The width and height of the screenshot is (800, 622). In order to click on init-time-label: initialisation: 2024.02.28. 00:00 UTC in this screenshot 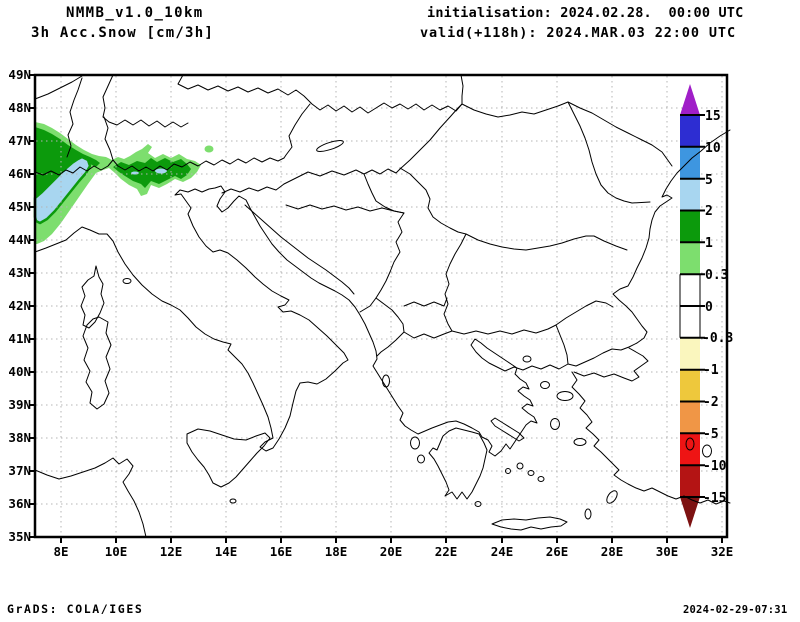, I will do `click(585, 13)`.